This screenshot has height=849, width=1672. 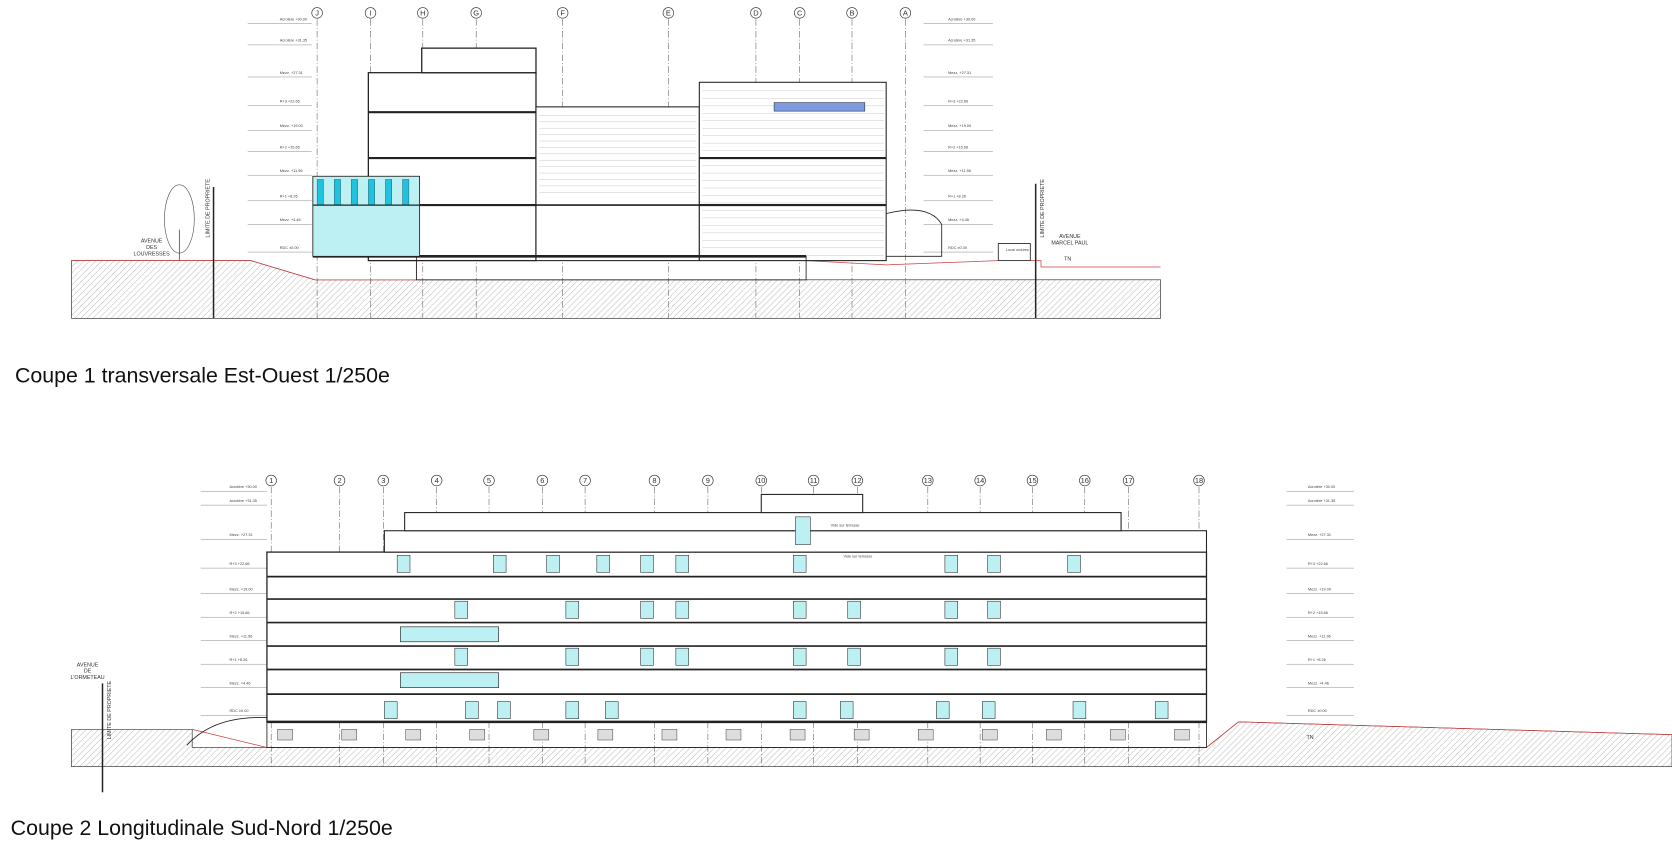 What do you see at coordinates (708, 480) in the screenshot?
I see `grid-axis-label: 9` at bounding box center [708, 480].